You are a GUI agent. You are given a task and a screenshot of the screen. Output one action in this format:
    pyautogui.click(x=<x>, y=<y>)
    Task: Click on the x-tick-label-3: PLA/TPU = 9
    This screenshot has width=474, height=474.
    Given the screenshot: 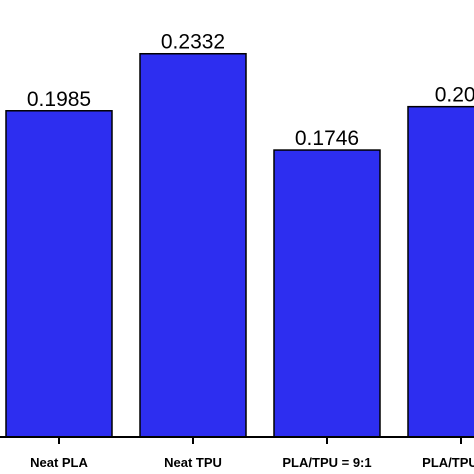 What is the action you would take?
    pyautogui.click(x=448, y=462)
    